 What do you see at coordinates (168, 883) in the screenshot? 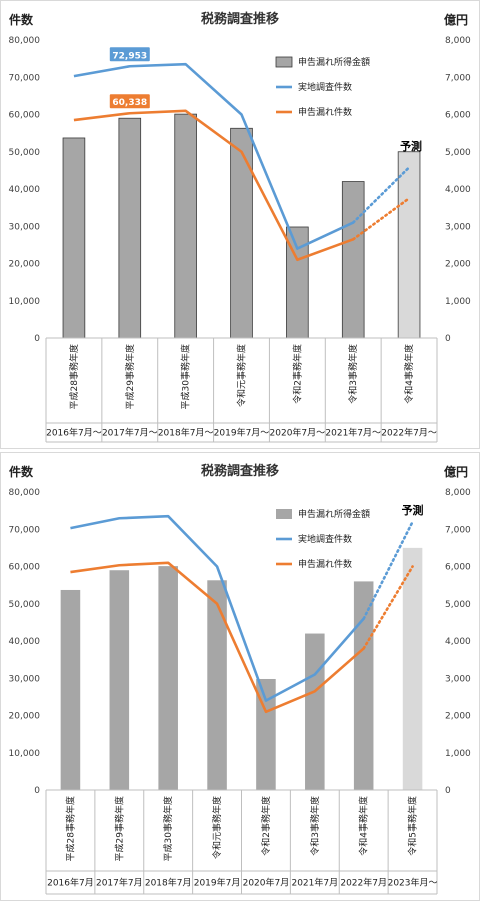
I see `period-label: 2018年7月` at bounding box center [168, 883].